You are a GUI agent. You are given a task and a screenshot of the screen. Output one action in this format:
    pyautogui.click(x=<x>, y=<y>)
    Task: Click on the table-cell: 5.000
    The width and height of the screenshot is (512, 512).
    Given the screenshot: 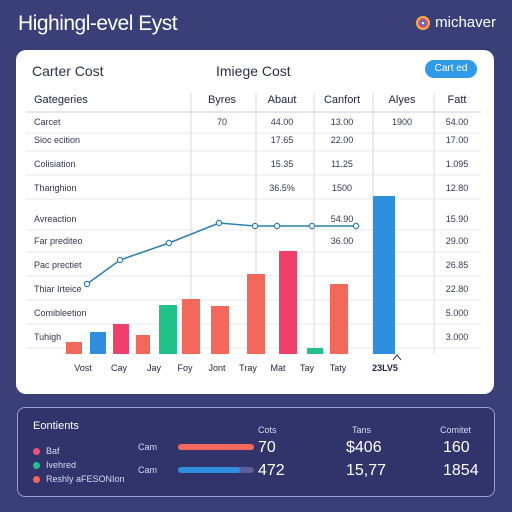 What is the action you would take?
    pyautogui.click(x=457, y=313)
    